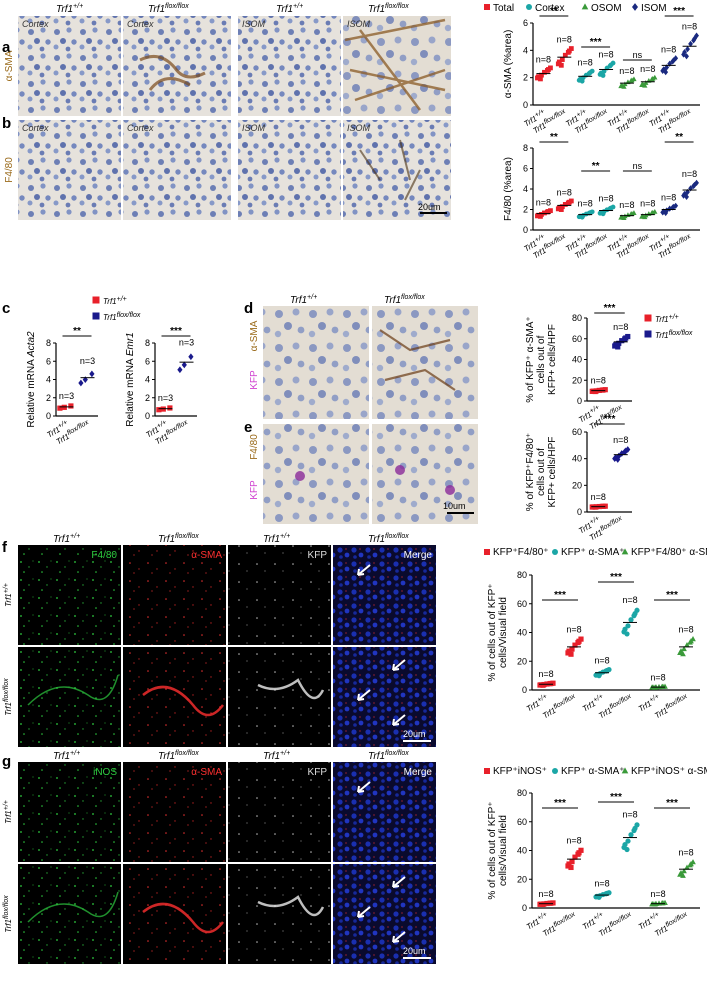  What do you see at coordinates (130, 379) in the screenshot?
I see `y-axis-label: Relative mRNA Emr1` at bounding box center [130, 379].